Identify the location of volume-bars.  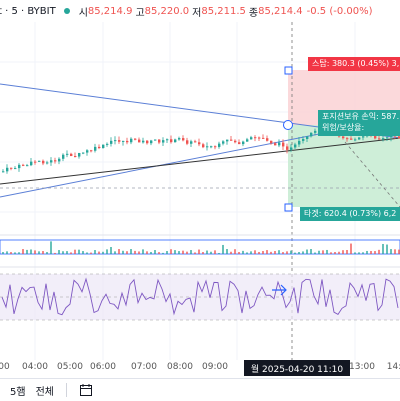
(201, 247).